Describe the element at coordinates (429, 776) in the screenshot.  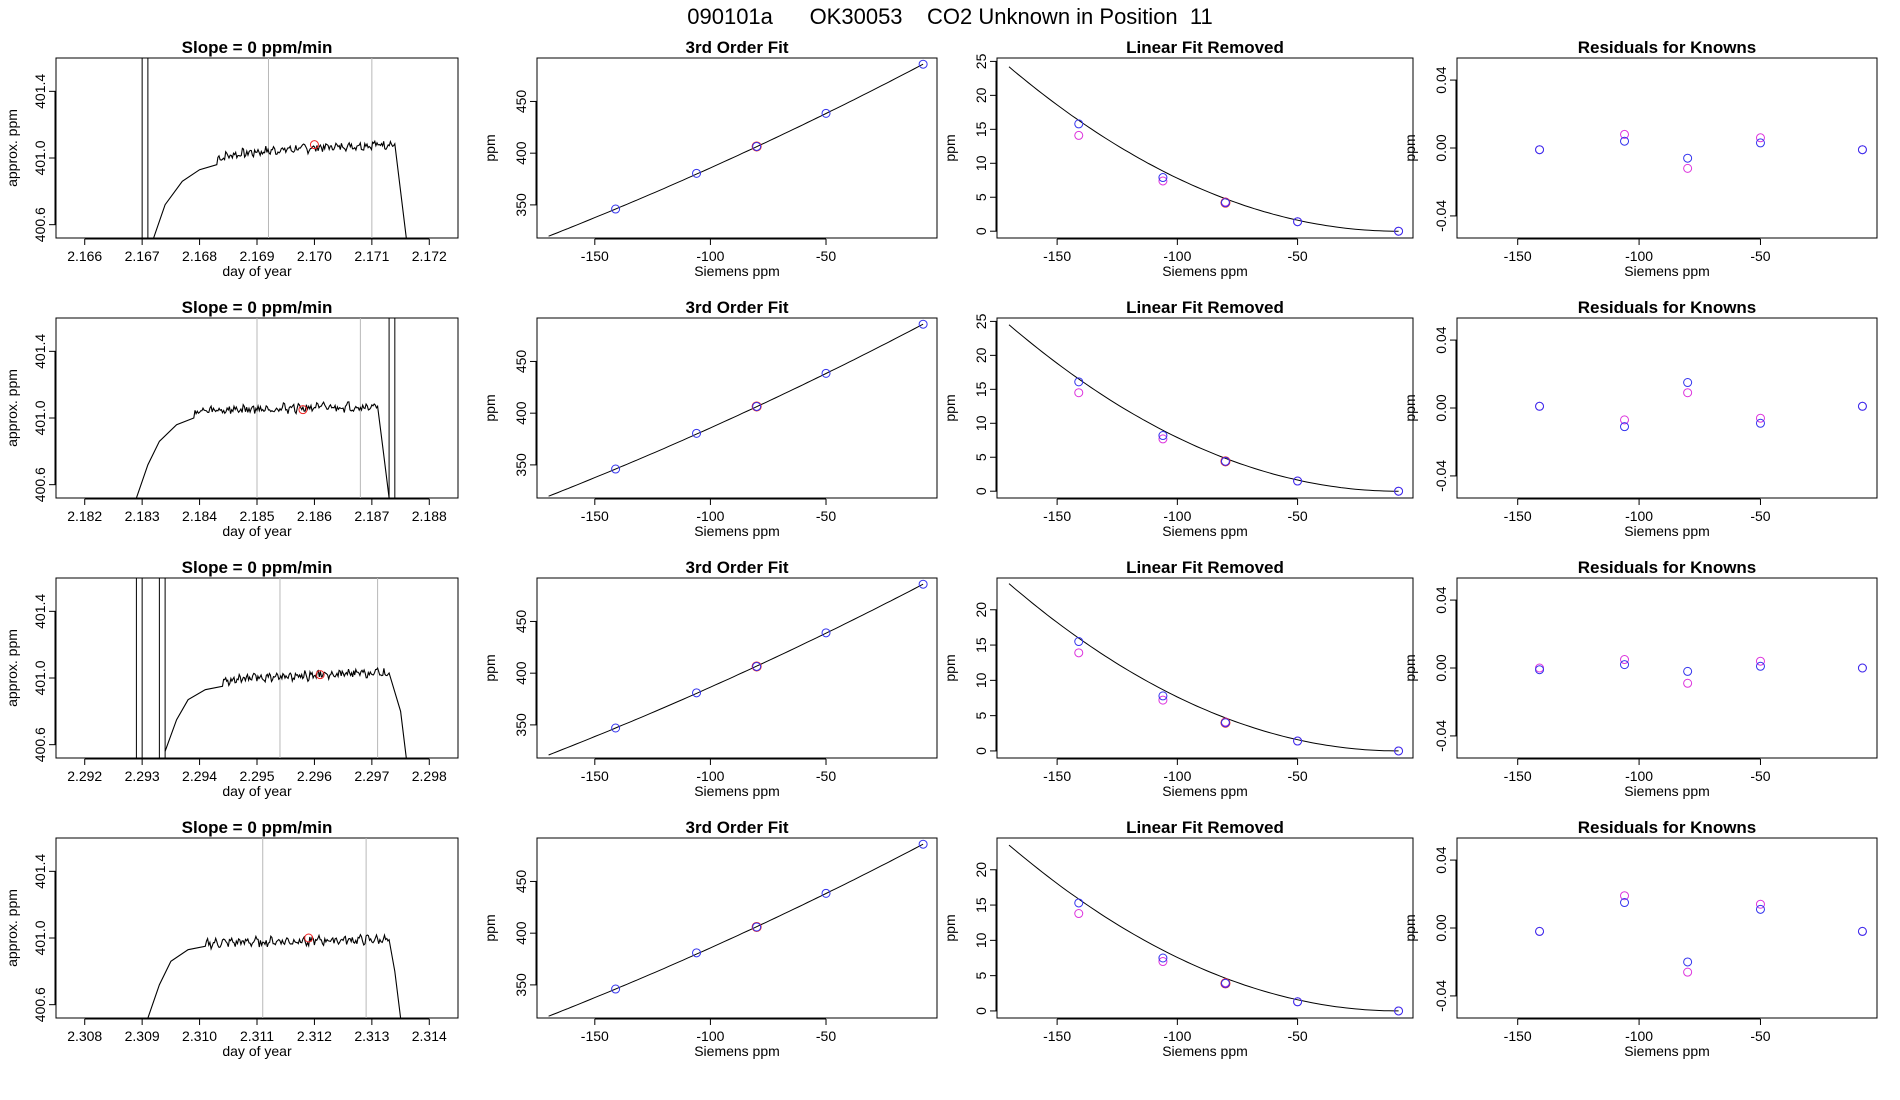
I see `x-tick-label: 2.298` at that location.